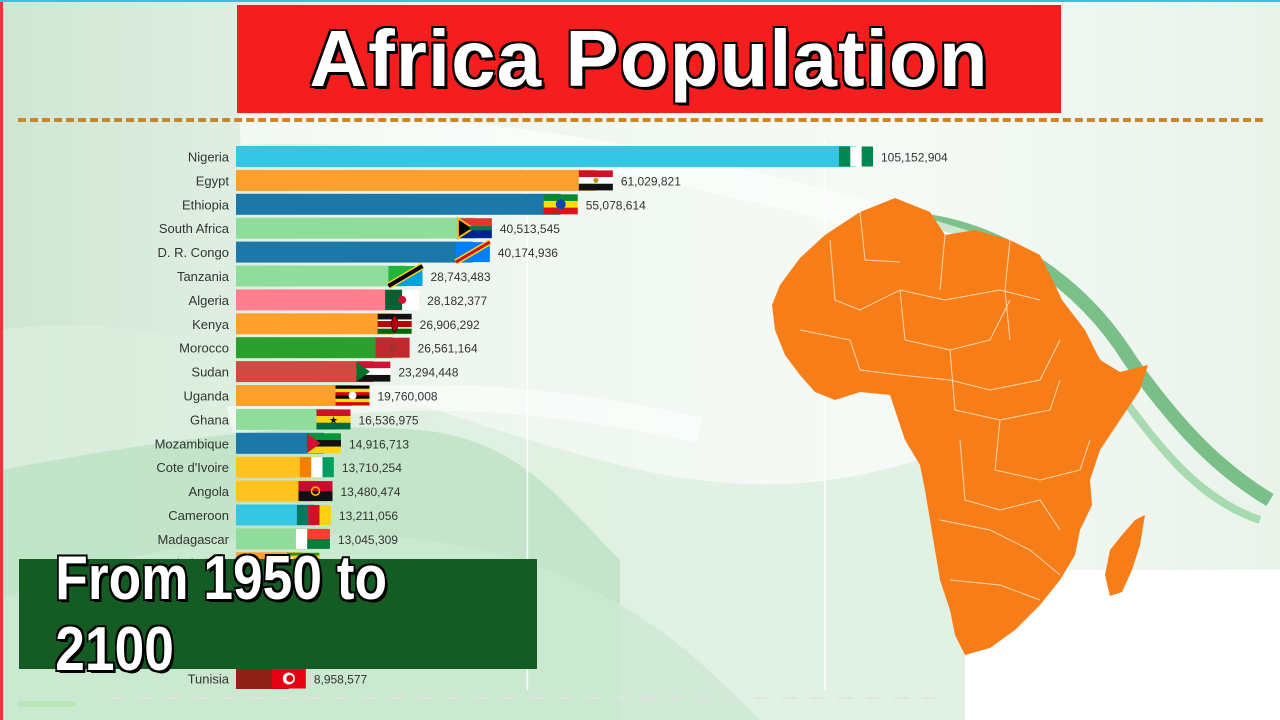  Describe the element at coordinates (288, 678) in the screenshot. I see `flag-tunisia-icon` at that location.